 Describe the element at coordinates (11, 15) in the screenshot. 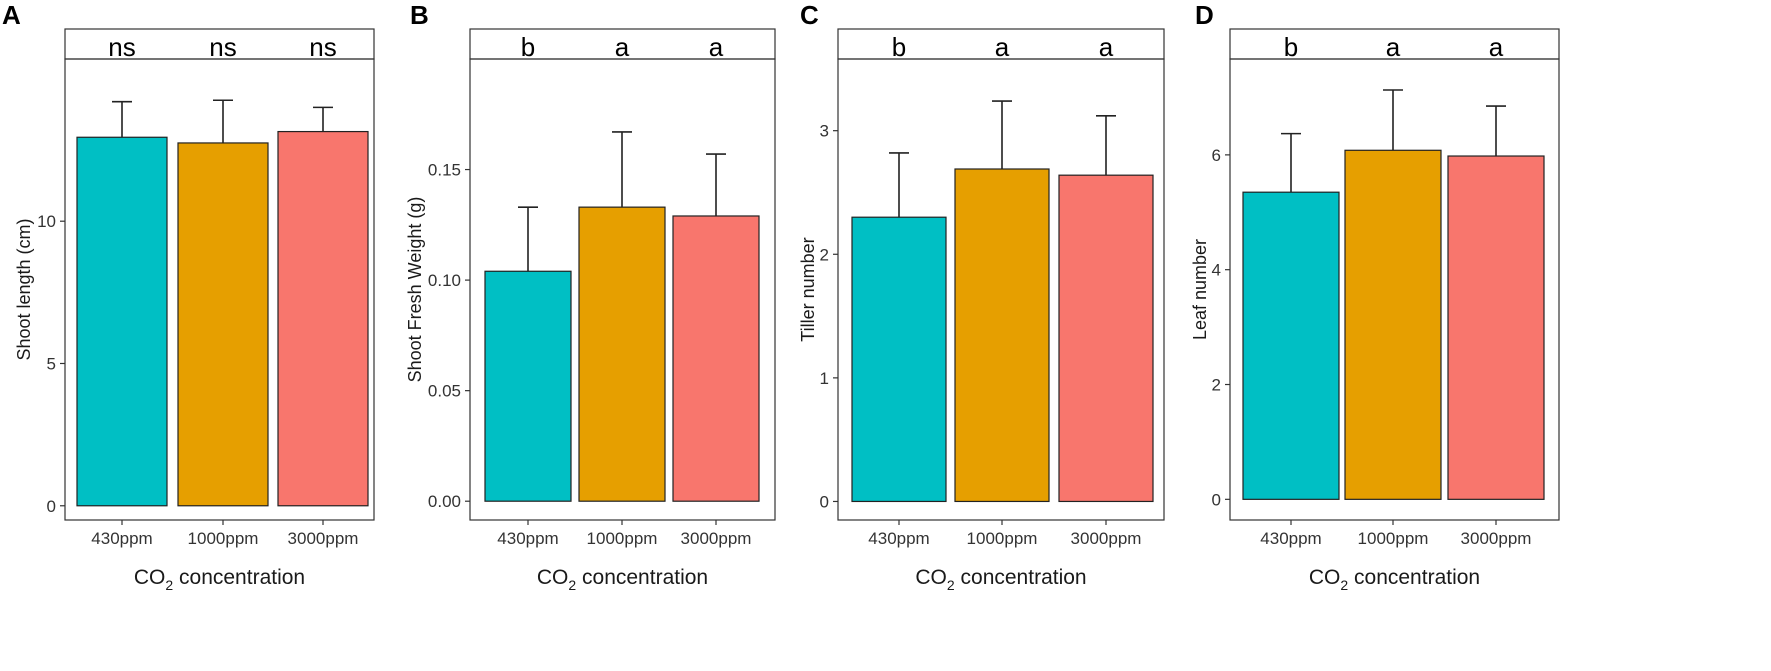

I see `panel-letter-a: A` at that location.